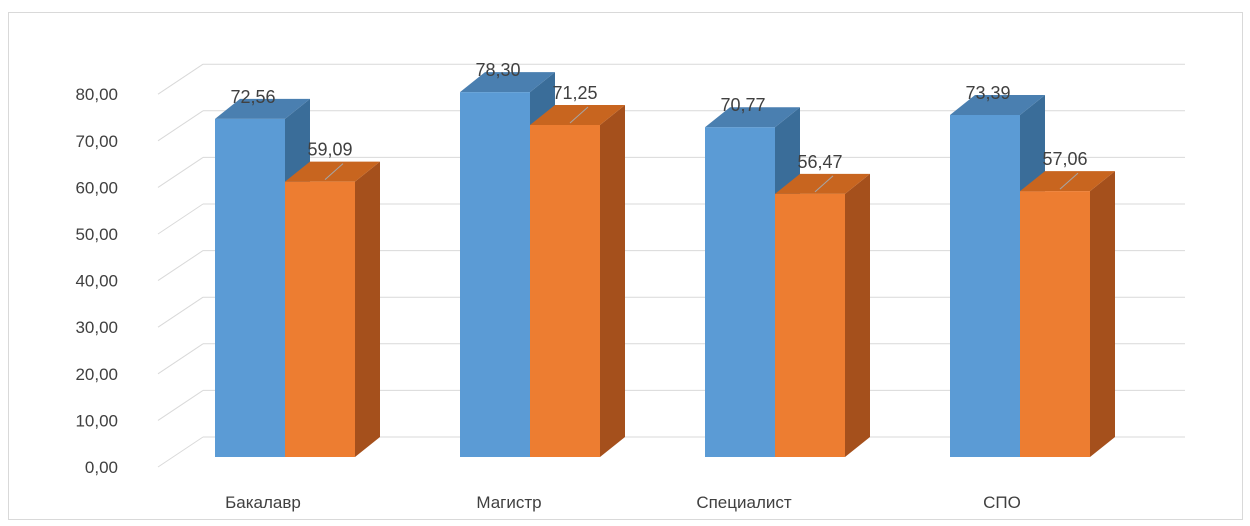  I want to click on x-category-label: Магистр, so click(508, 502).